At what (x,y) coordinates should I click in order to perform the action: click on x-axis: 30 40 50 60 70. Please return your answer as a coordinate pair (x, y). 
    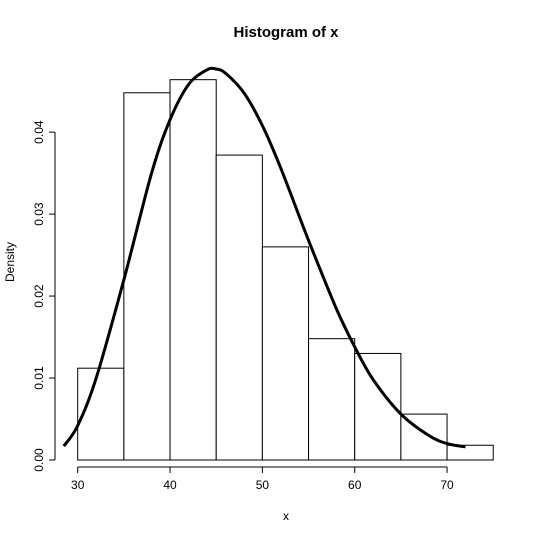
    Looking at the image, I should click on (262, 479).